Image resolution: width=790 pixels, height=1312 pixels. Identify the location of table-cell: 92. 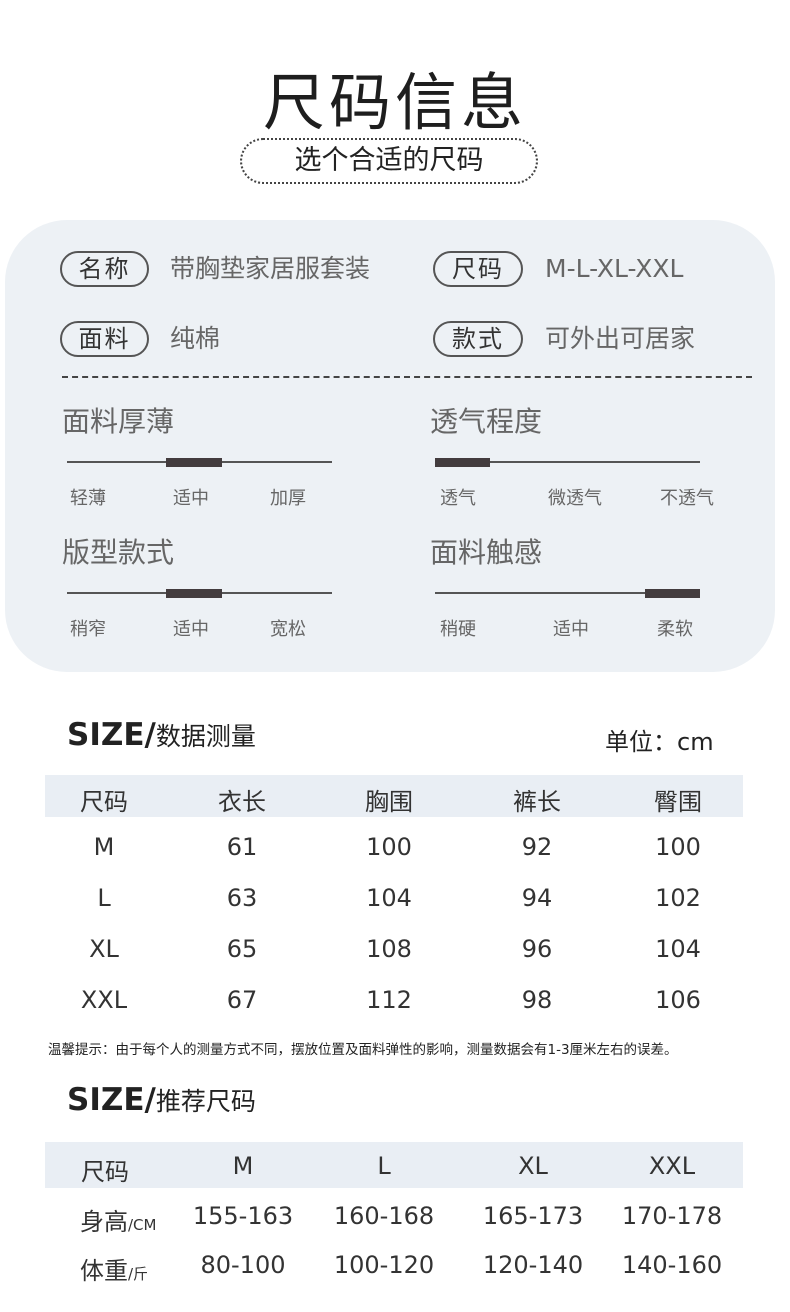
(537, 847).